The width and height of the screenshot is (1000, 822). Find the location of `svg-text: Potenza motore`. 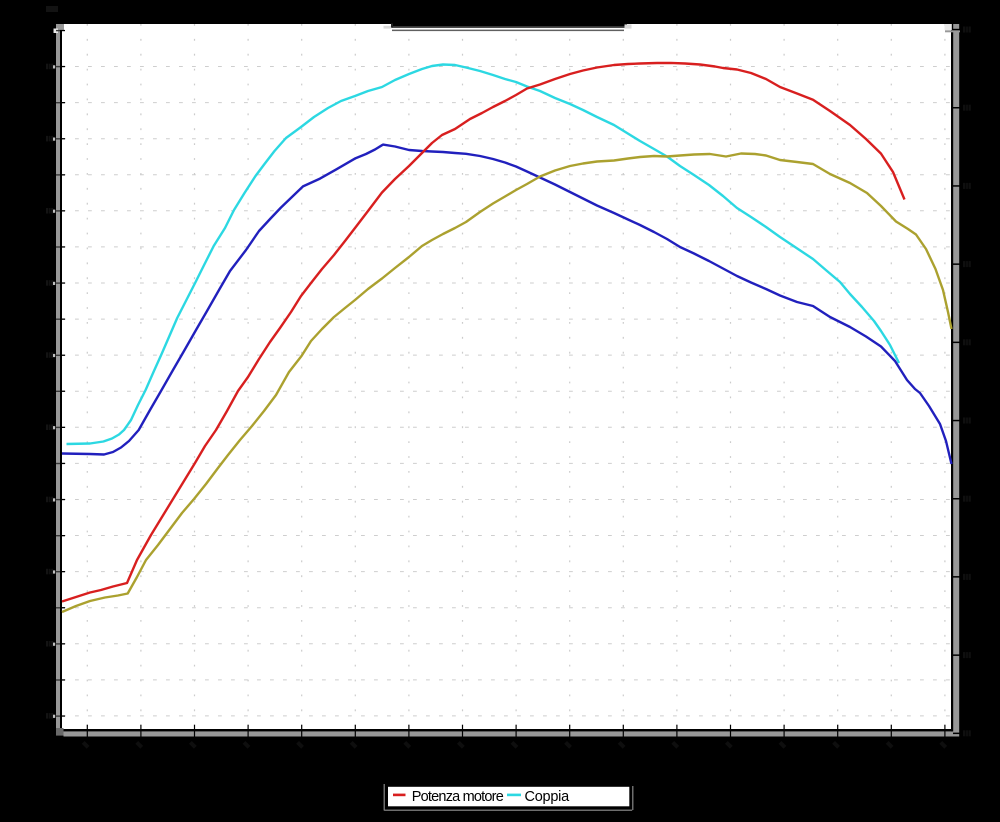

svg-text: Potenza motore is located at coordinates (458, 797).